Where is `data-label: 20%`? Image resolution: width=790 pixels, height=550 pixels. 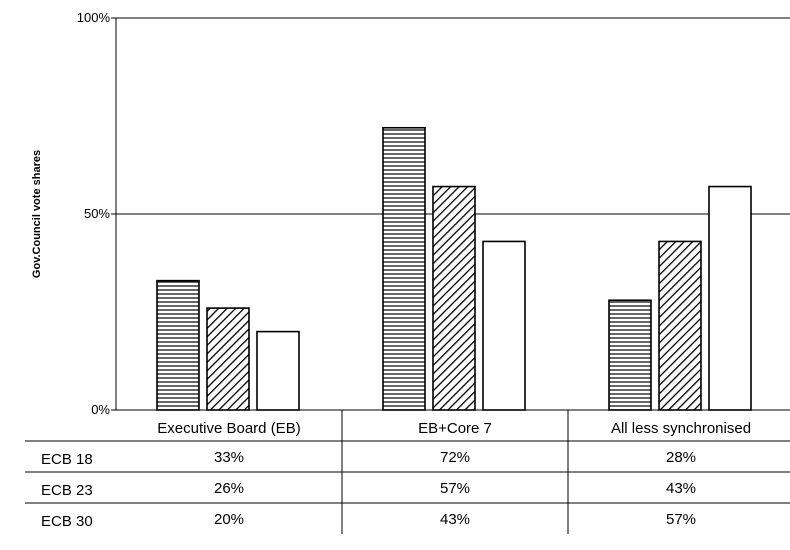
data-label: 20% is located at coordinates (229, 519).